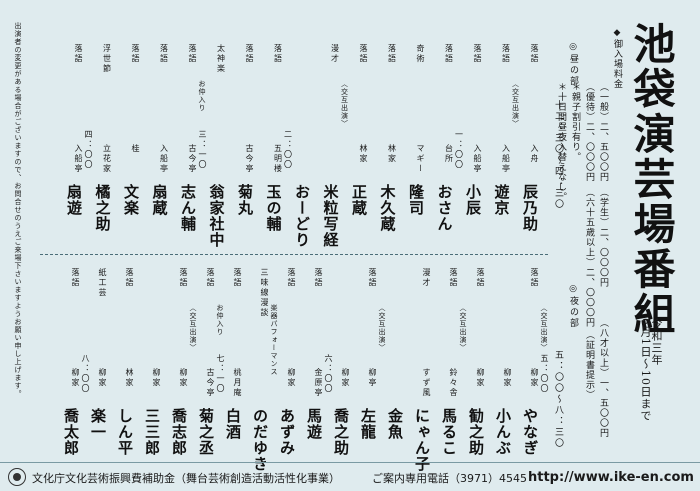 The width and height of the screenshot is (700, 491). I want to click on day-section-time: 十二：三〇～四：三〇, so click(558, 155).